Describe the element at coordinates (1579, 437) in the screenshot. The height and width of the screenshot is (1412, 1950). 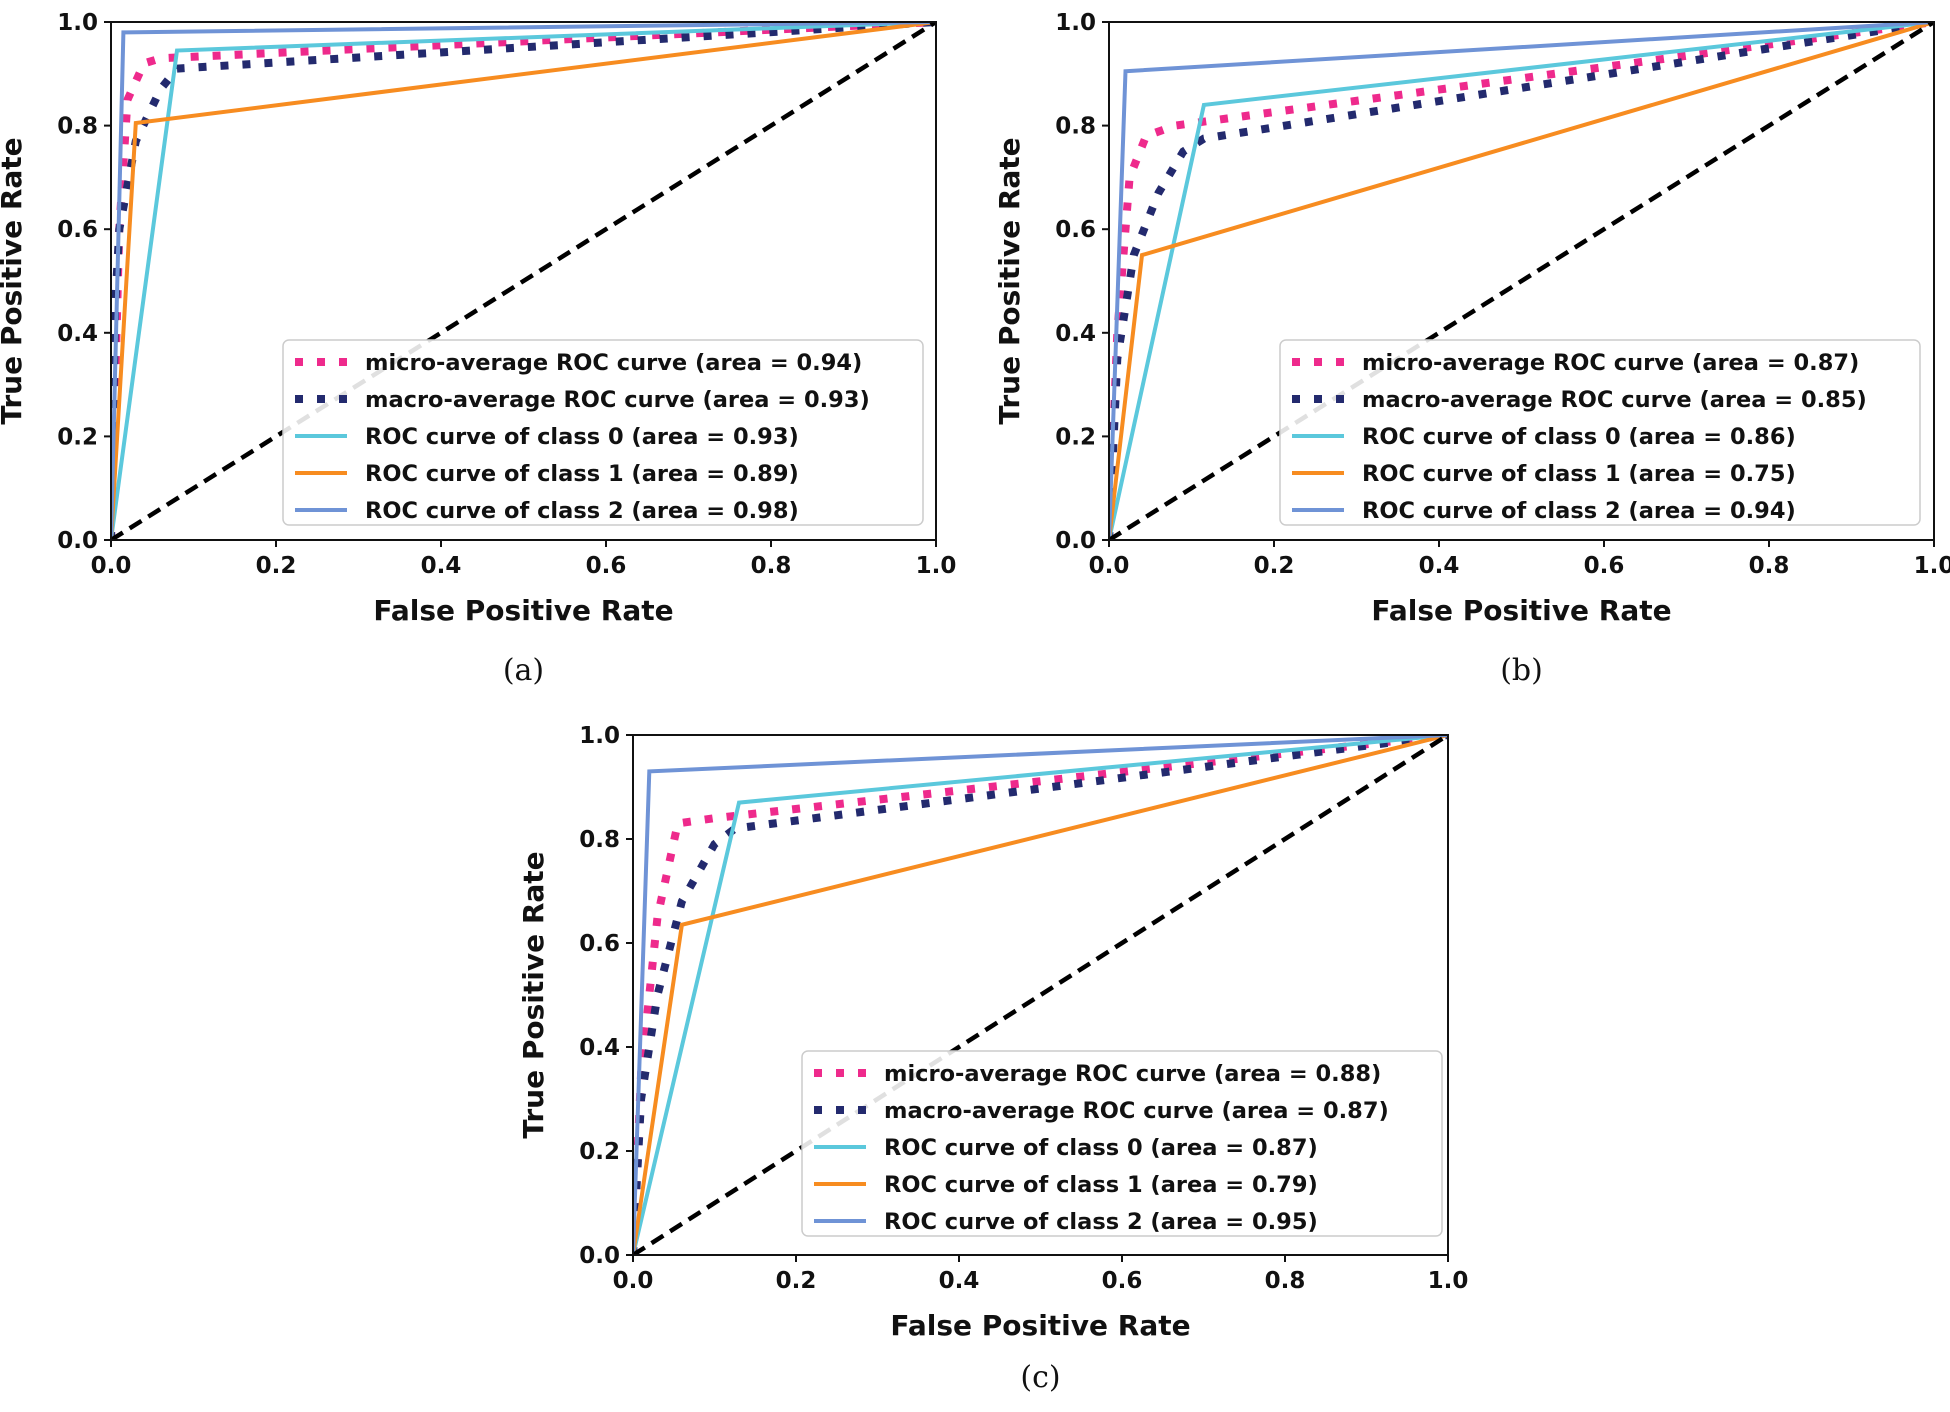
I see `legend-entry-label: ROC curve of class 0 (area = 0.86)` at that location.